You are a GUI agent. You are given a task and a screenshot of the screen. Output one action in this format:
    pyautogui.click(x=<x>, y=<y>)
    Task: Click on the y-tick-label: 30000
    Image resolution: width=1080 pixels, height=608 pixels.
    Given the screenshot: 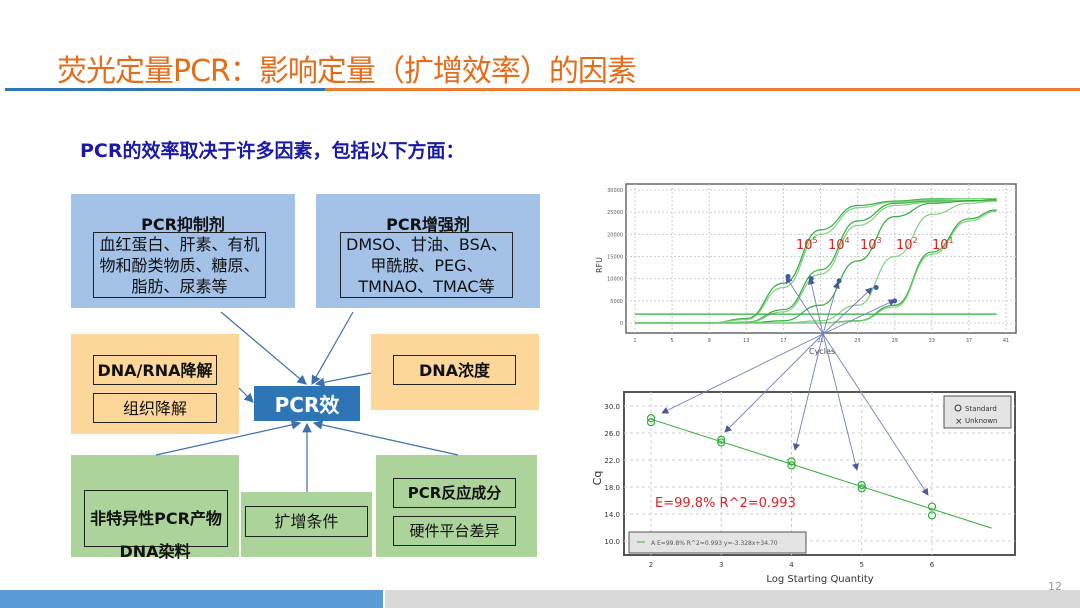 What is the action you would take?
    pyautogui.click(x=615, y=191)
    